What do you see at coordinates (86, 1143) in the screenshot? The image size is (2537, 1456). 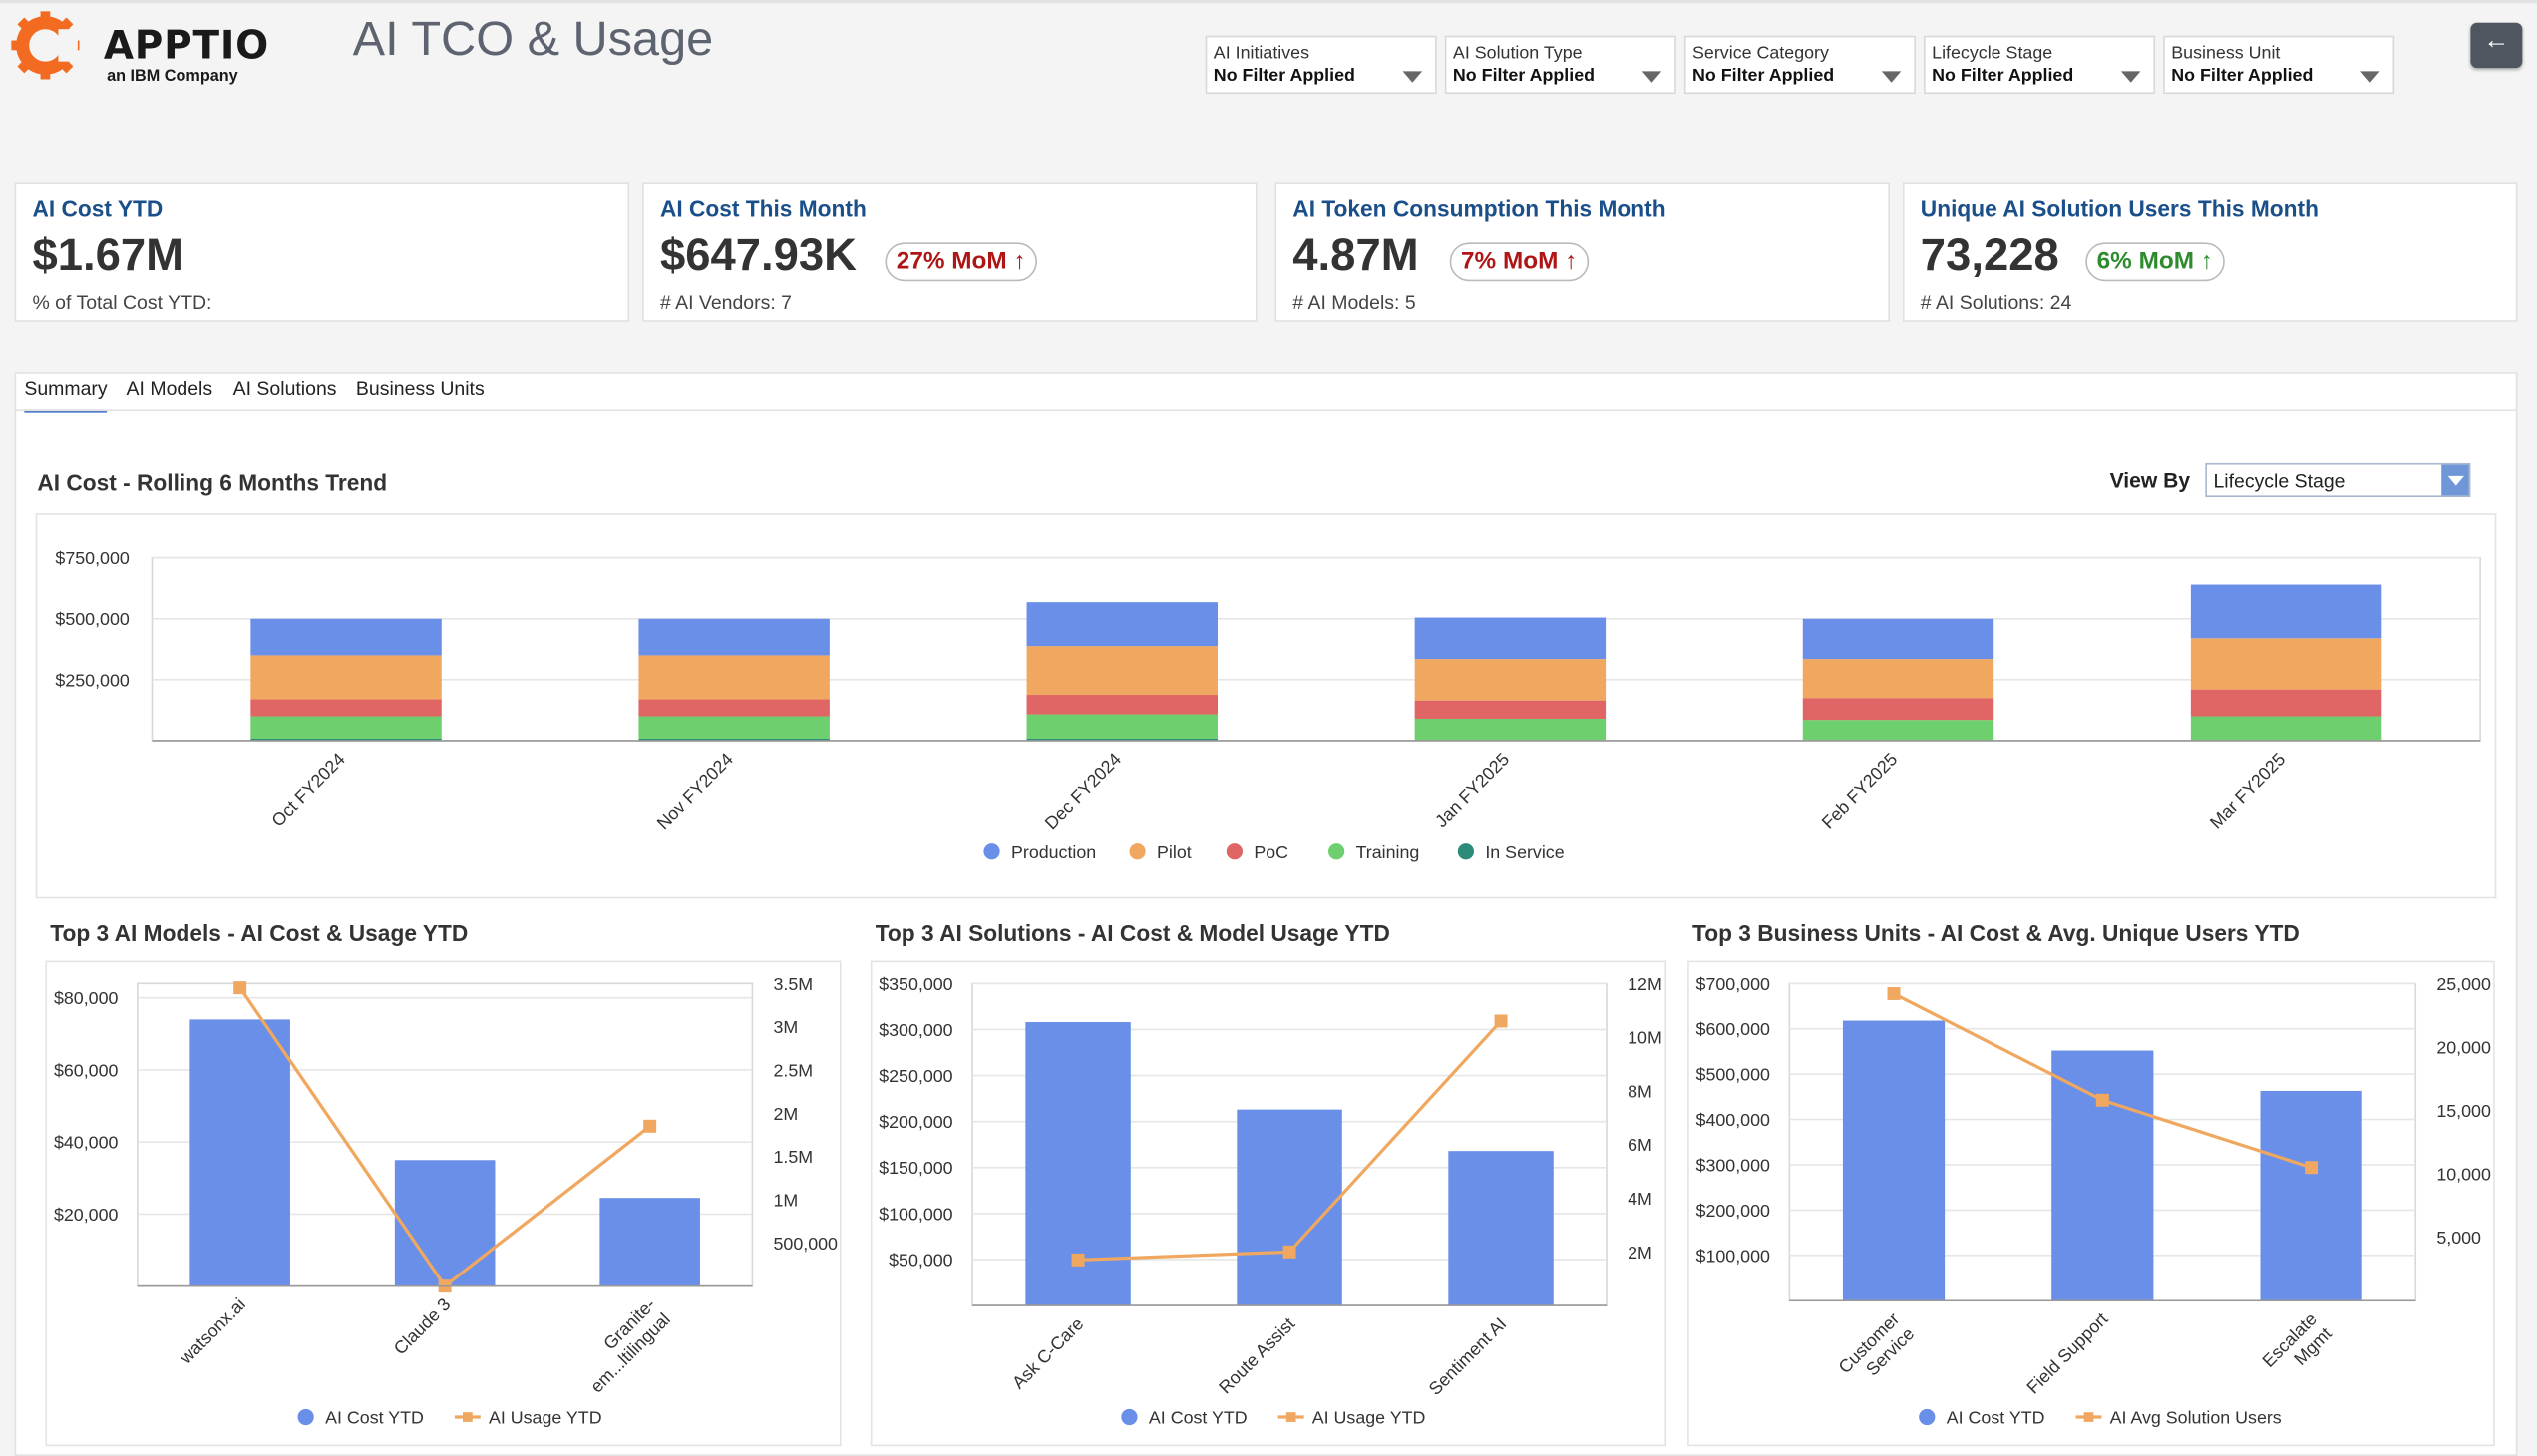 I see `y-tick-label: $40,000` at bounding box center [86, 1143].